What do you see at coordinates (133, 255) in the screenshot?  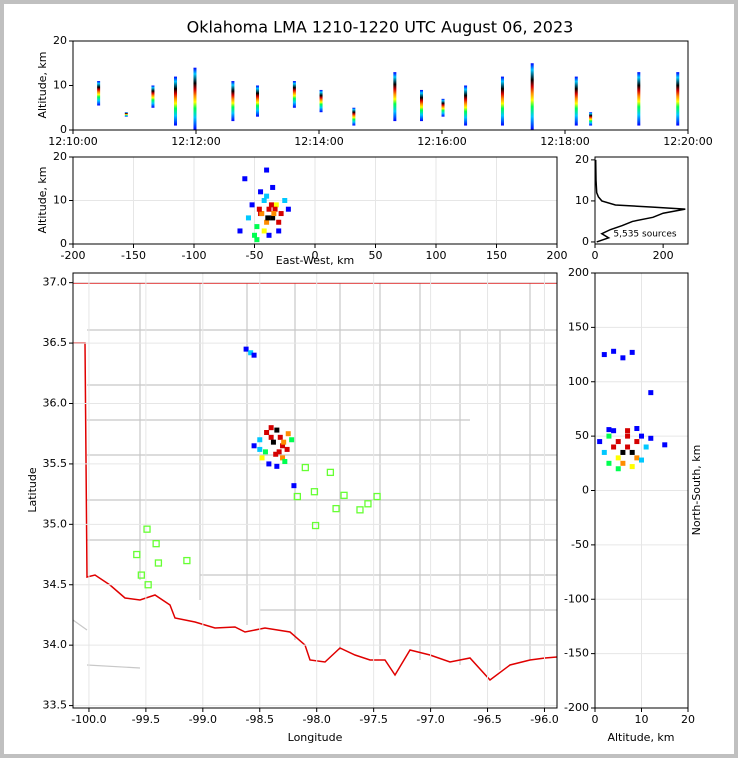 I see `x-tick-label: -150` at bounding box center [133, 255].